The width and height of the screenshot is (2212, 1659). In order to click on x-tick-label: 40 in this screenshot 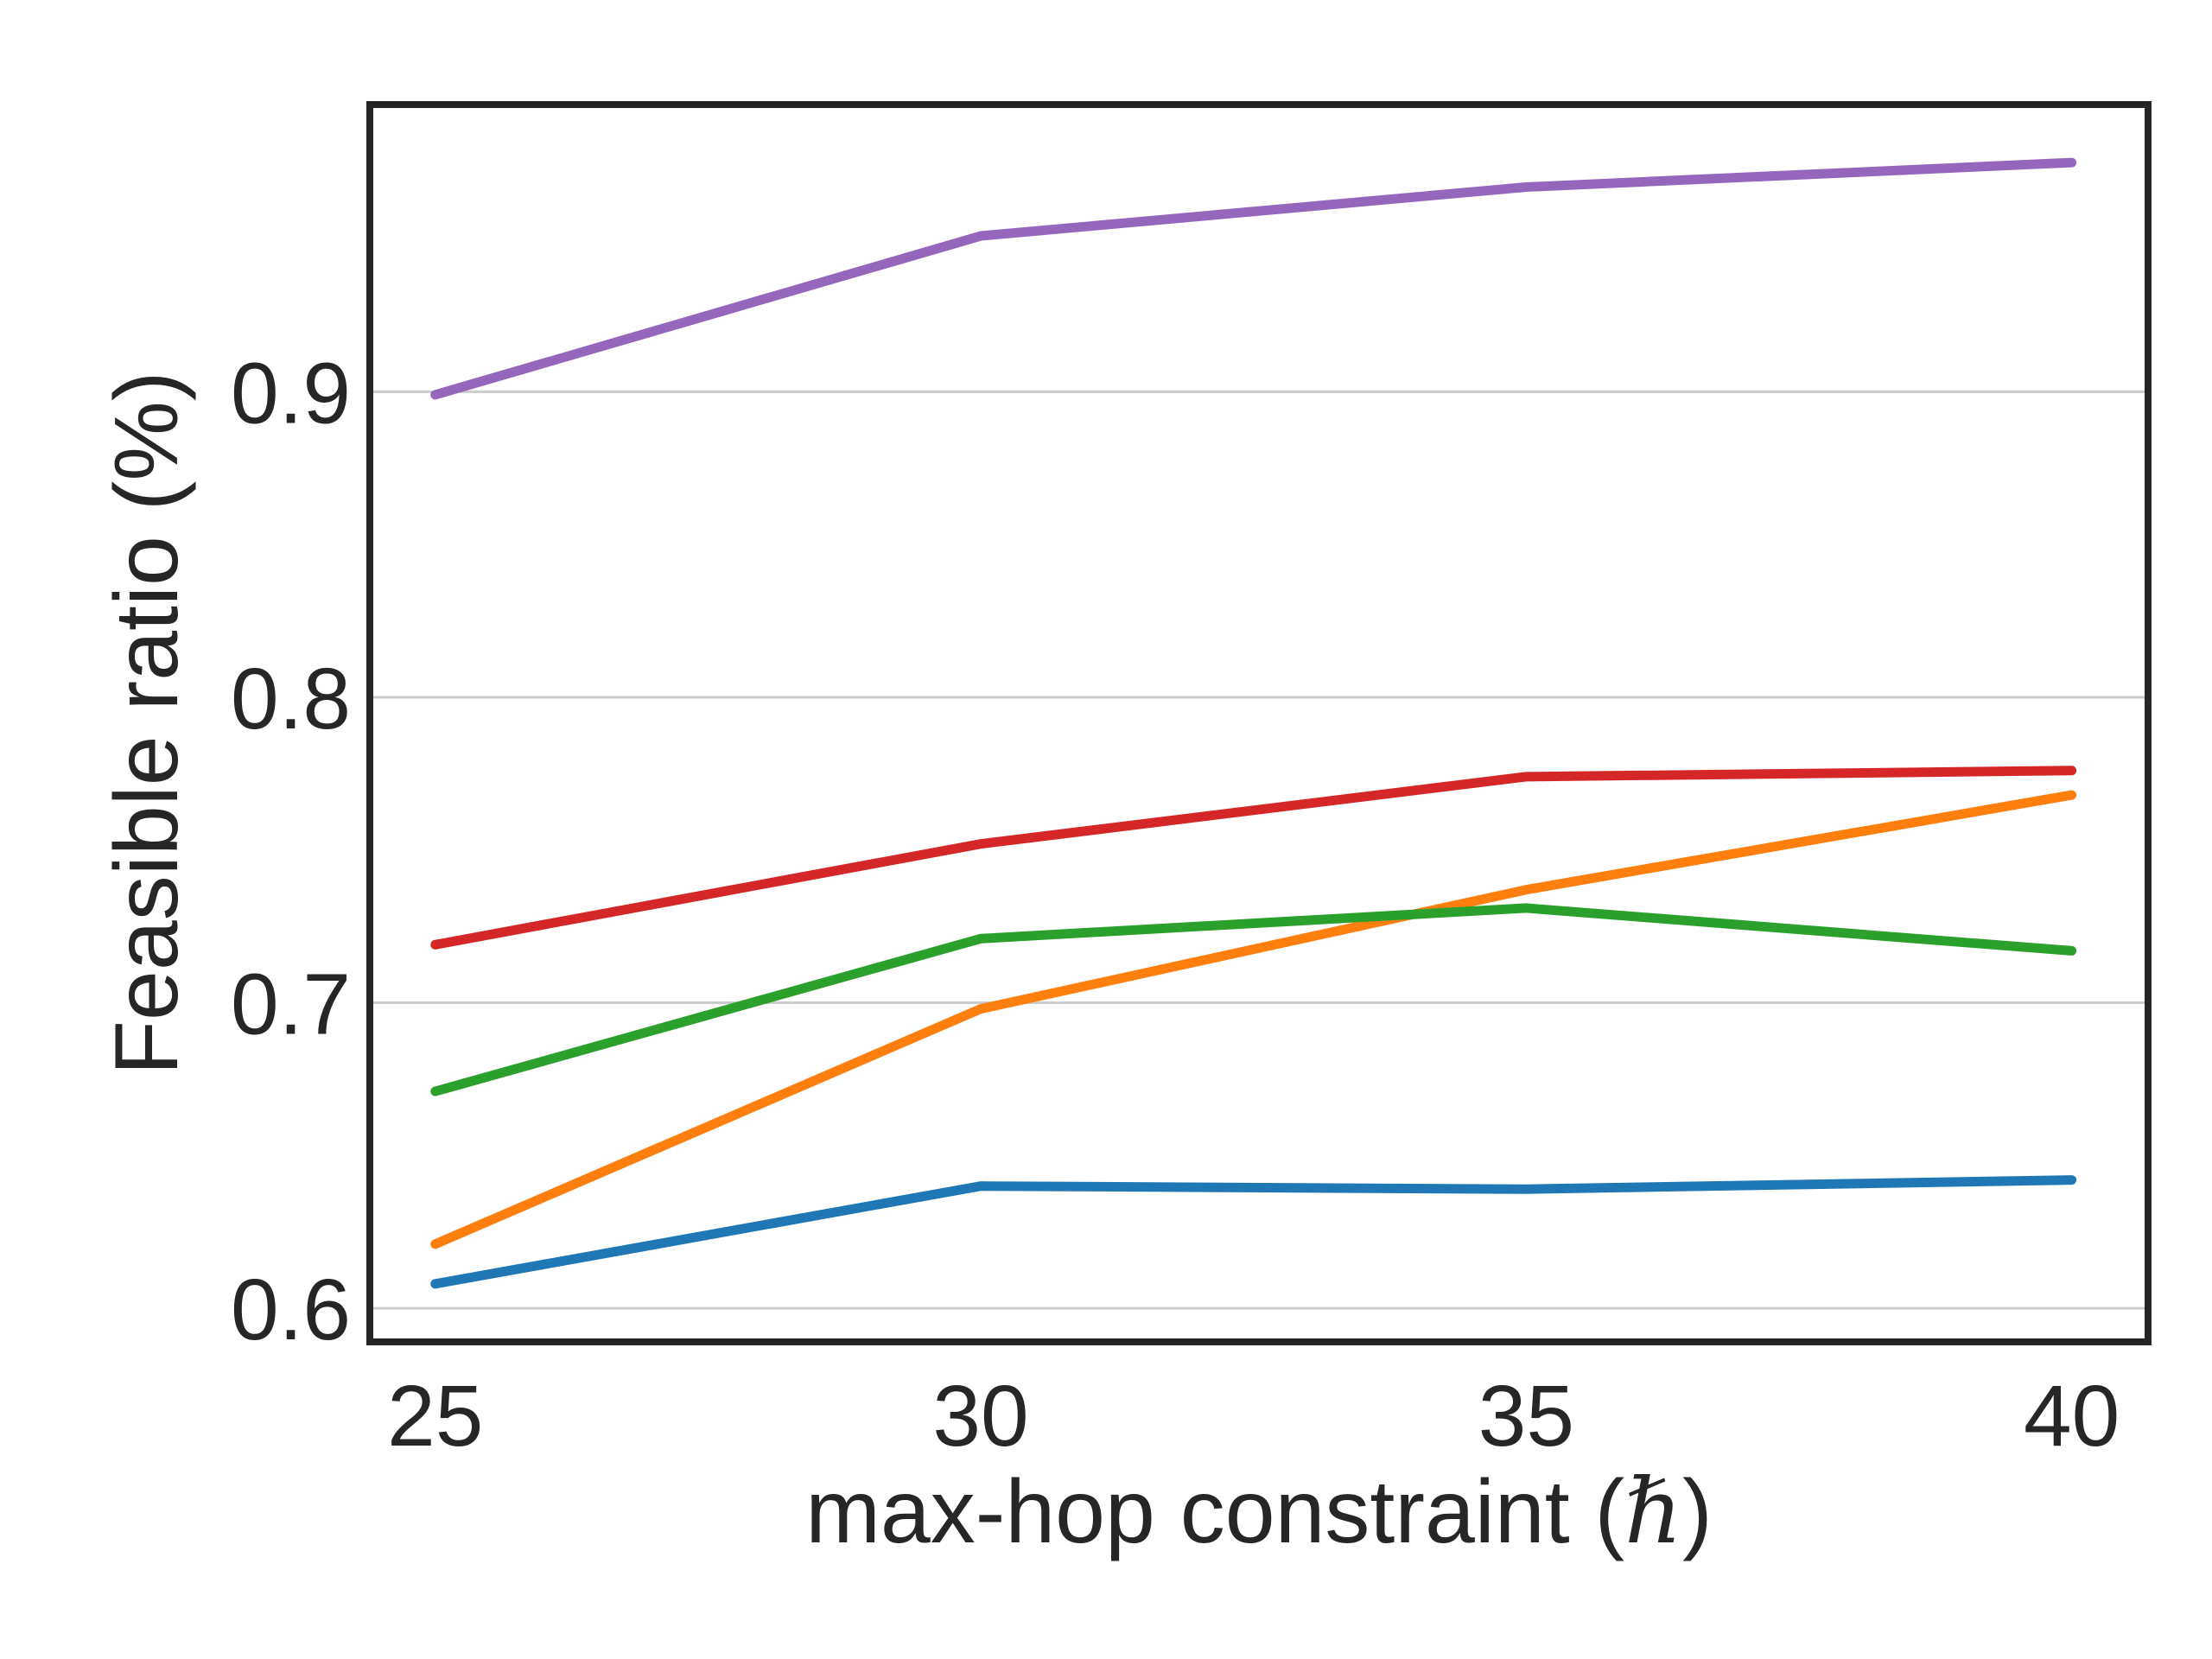, I will do `click(2072, 1416)`.